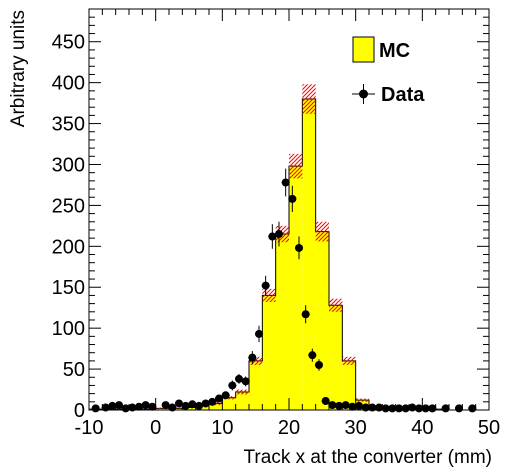 Image resolution: width=506 pixels, height=474 pixels. What do you see at coordinates (68, 125) in the screenshot?
I see `y-tick-label: 350` at bounding box center [68, 125].